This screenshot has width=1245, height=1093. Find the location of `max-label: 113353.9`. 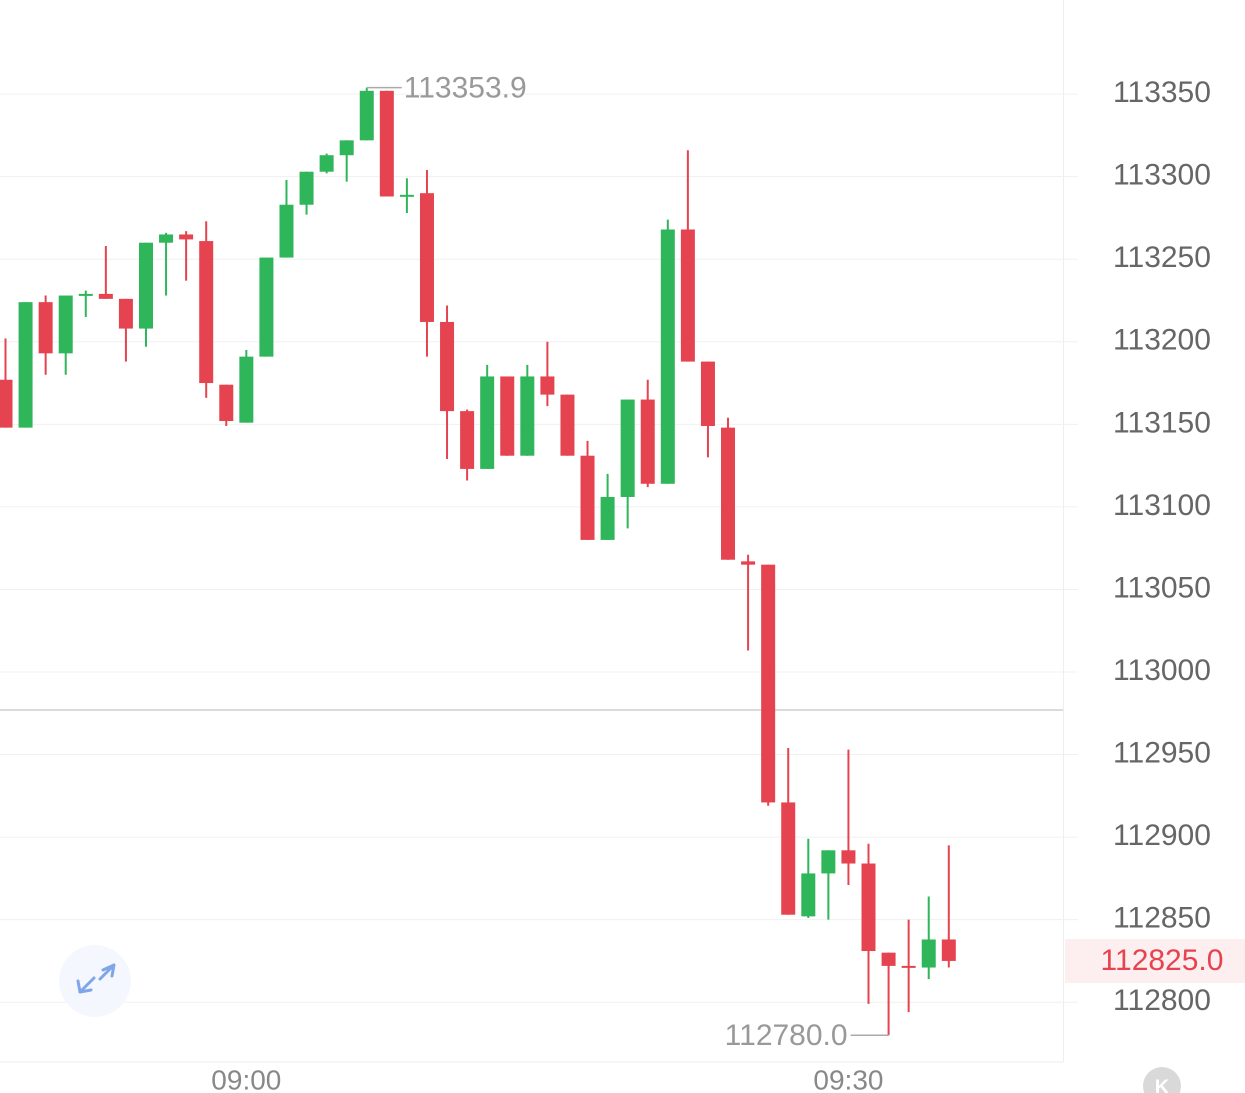

max-label: 113353.9 is located at coordinates (465, 88).